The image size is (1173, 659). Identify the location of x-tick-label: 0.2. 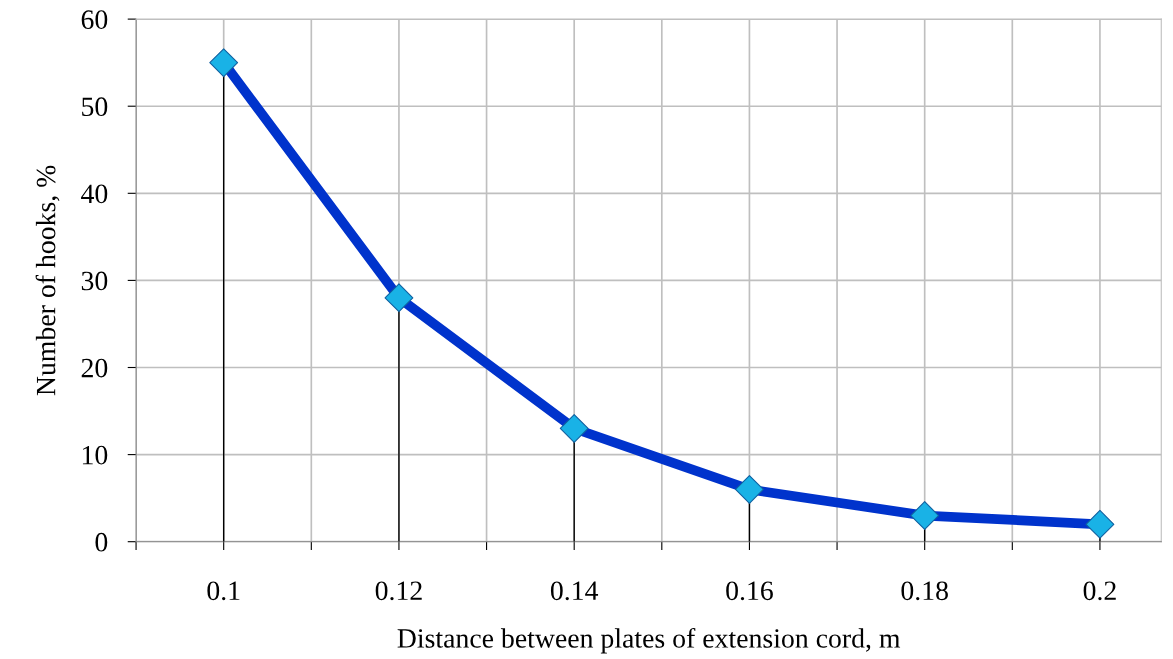
(1099, 591).